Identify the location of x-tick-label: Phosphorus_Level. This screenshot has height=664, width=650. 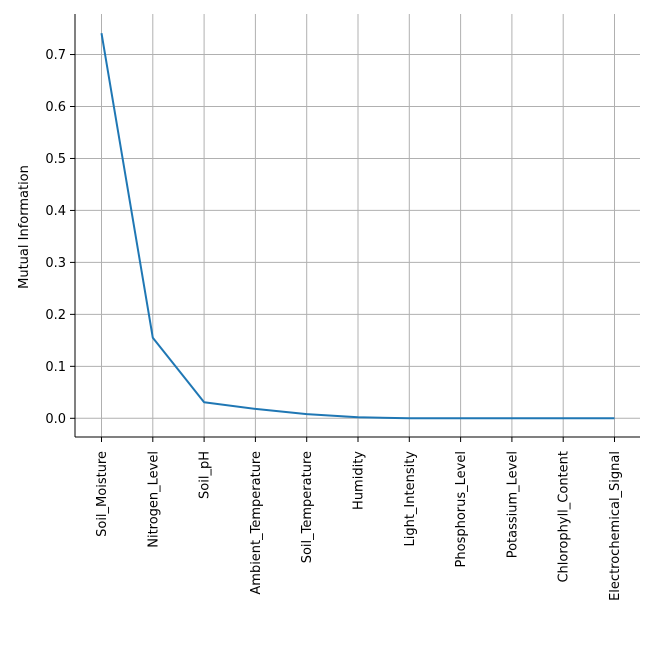
(461, 509).